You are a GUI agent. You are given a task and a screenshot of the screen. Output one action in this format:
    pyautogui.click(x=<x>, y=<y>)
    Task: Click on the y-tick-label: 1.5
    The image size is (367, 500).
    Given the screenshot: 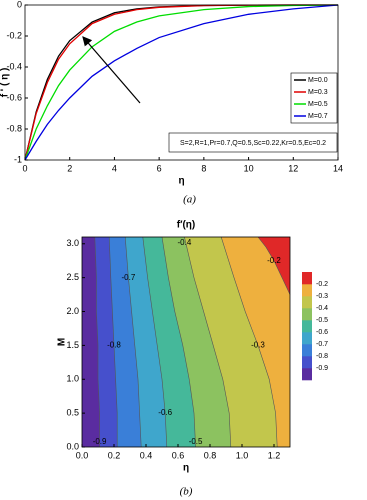 What is the action you would take?
    pyautogui.click(x=72, y=345)
    